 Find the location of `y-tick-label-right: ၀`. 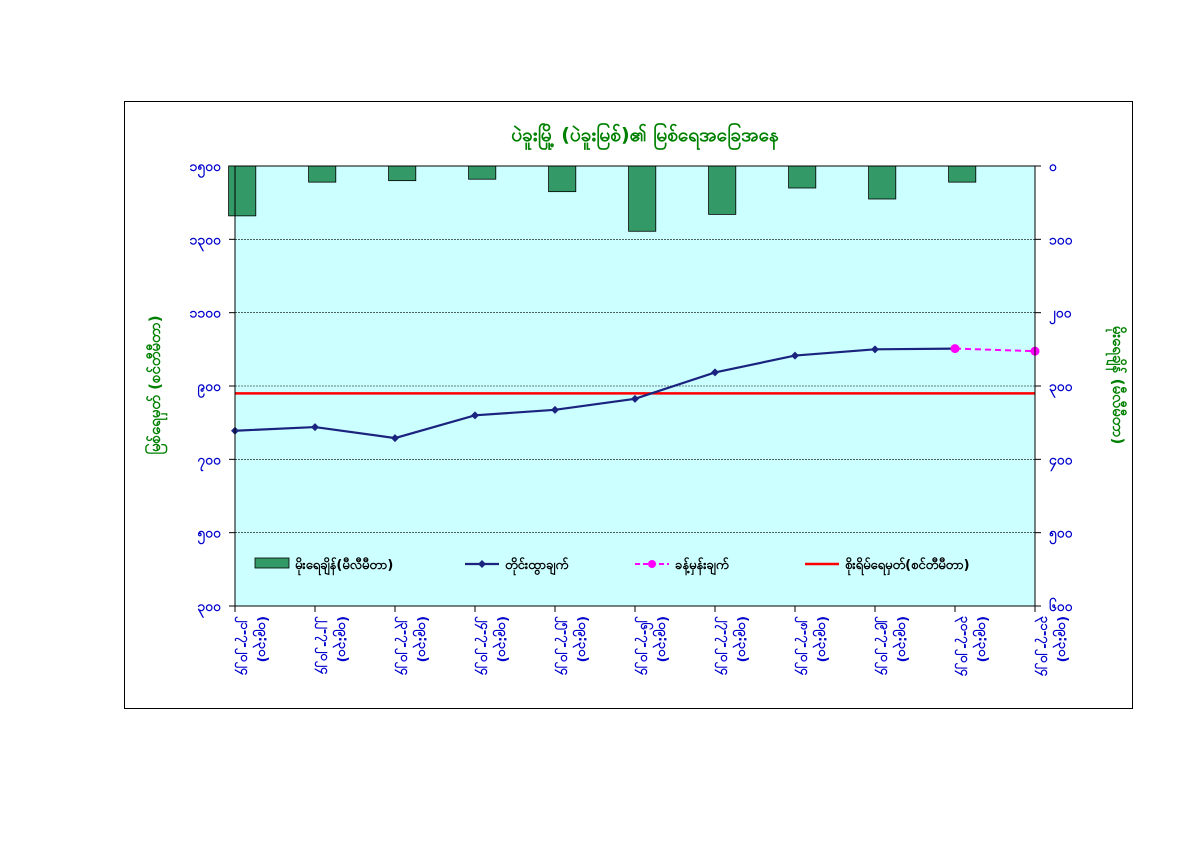

y-tick-label-right: ၀ is located at coordinates (1053, 167).